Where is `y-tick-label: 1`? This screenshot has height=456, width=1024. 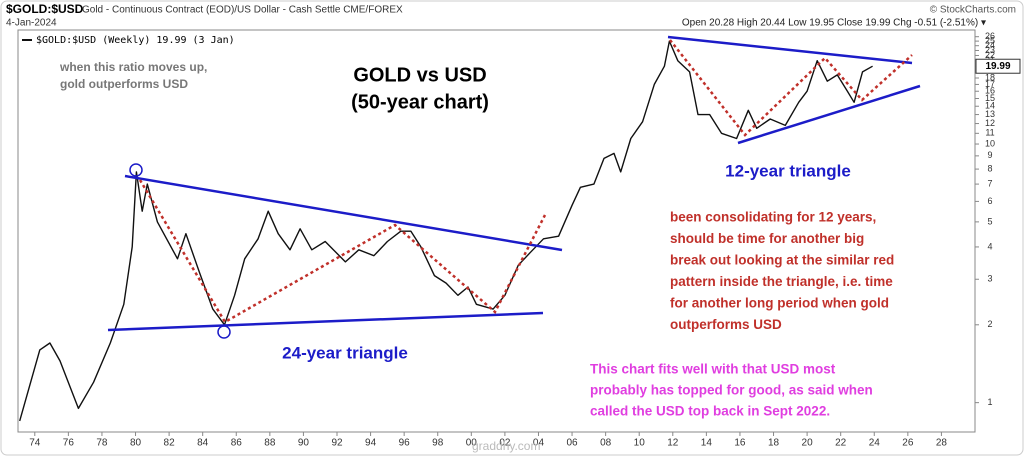
y-tick-label: 1 is located at coordinates (989, 402).